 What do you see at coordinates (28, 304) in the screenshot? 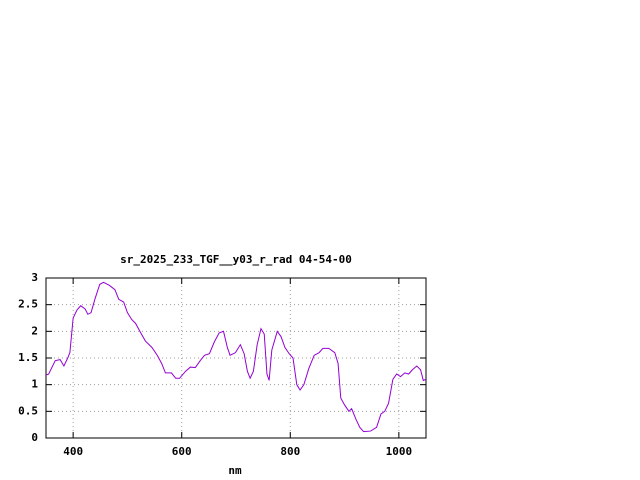
I see `y-tick-label: 2.5` at bounding box center [28, 304].